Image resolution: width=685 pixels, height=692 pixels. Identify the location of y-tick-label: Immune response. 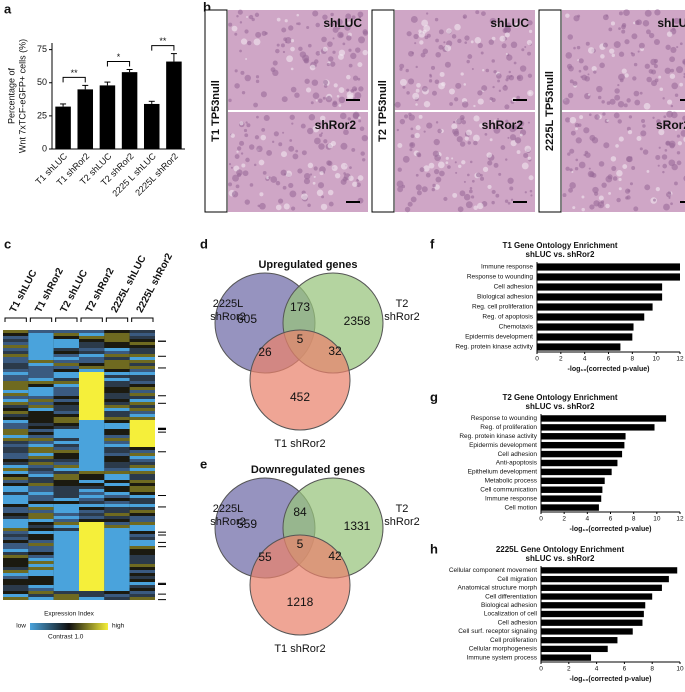
(507, 267).